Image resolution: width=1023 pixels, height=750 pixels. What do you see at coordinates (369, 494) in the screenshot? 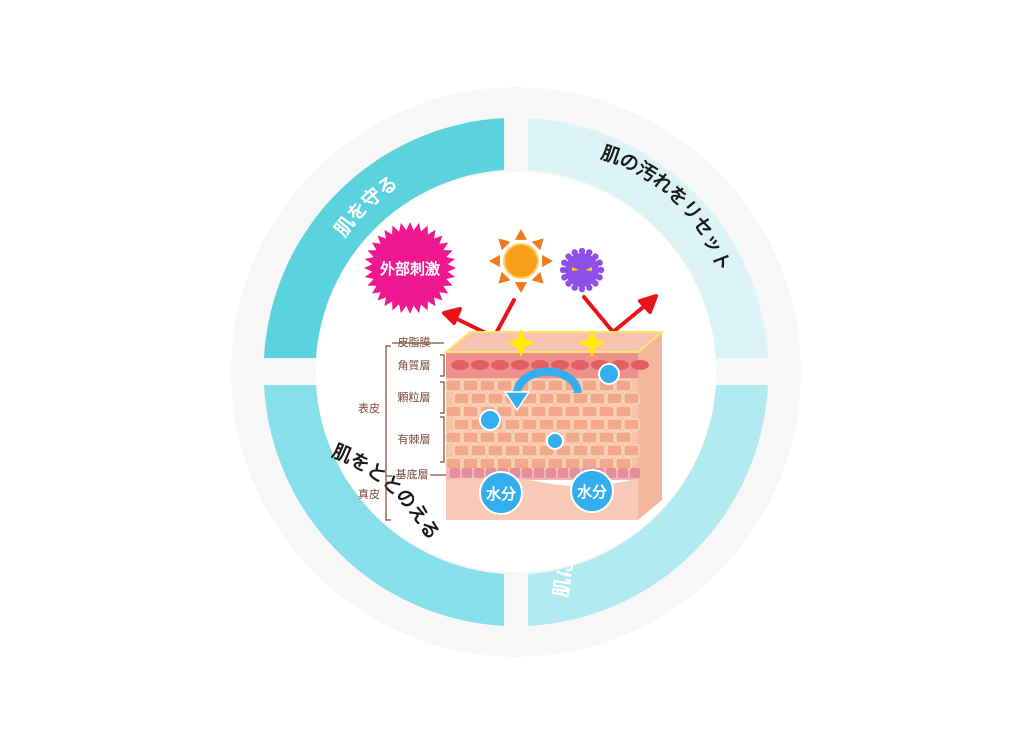
I see `layer-label-dermis: 真皮` at bounding box center [369, 494].